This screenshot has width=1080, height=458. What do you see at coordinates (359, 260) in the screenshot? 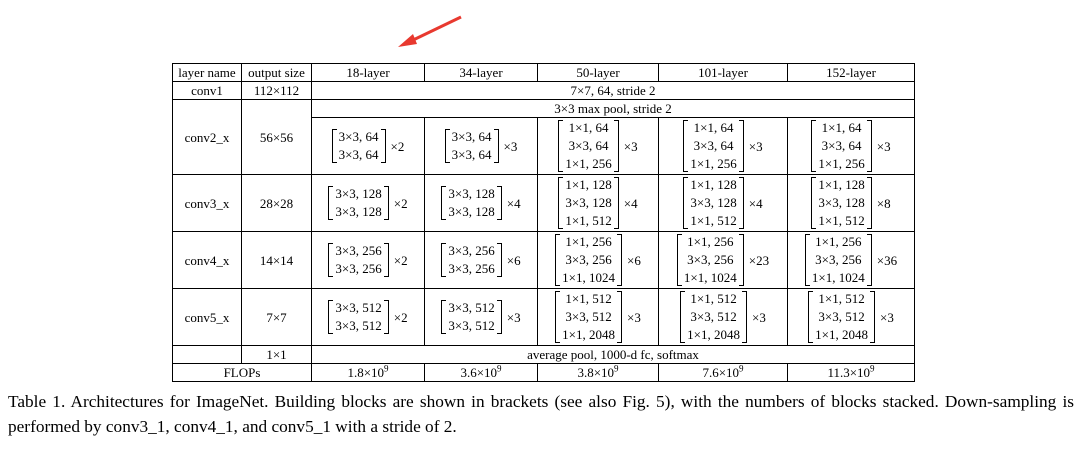
I see `bracket: 3×3, 256 3×3, 256` at bounding box center [359, 260].